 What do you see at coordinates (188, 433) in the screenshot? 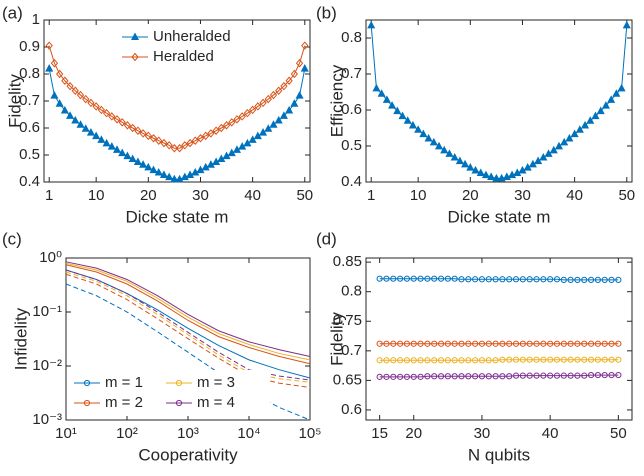
I see `x-tick-label: 10³` at bounding box center [188, 433].